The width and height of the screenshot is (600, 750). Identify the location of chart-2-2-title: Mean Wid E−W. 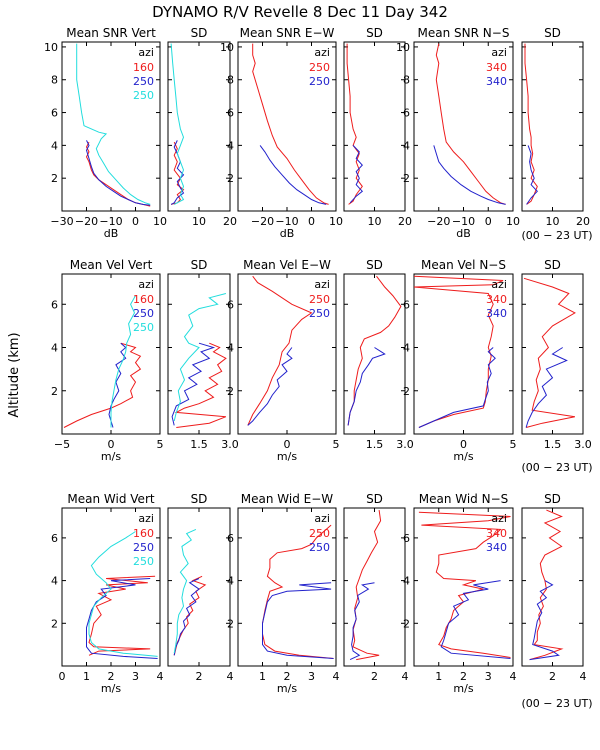
(287, 499).